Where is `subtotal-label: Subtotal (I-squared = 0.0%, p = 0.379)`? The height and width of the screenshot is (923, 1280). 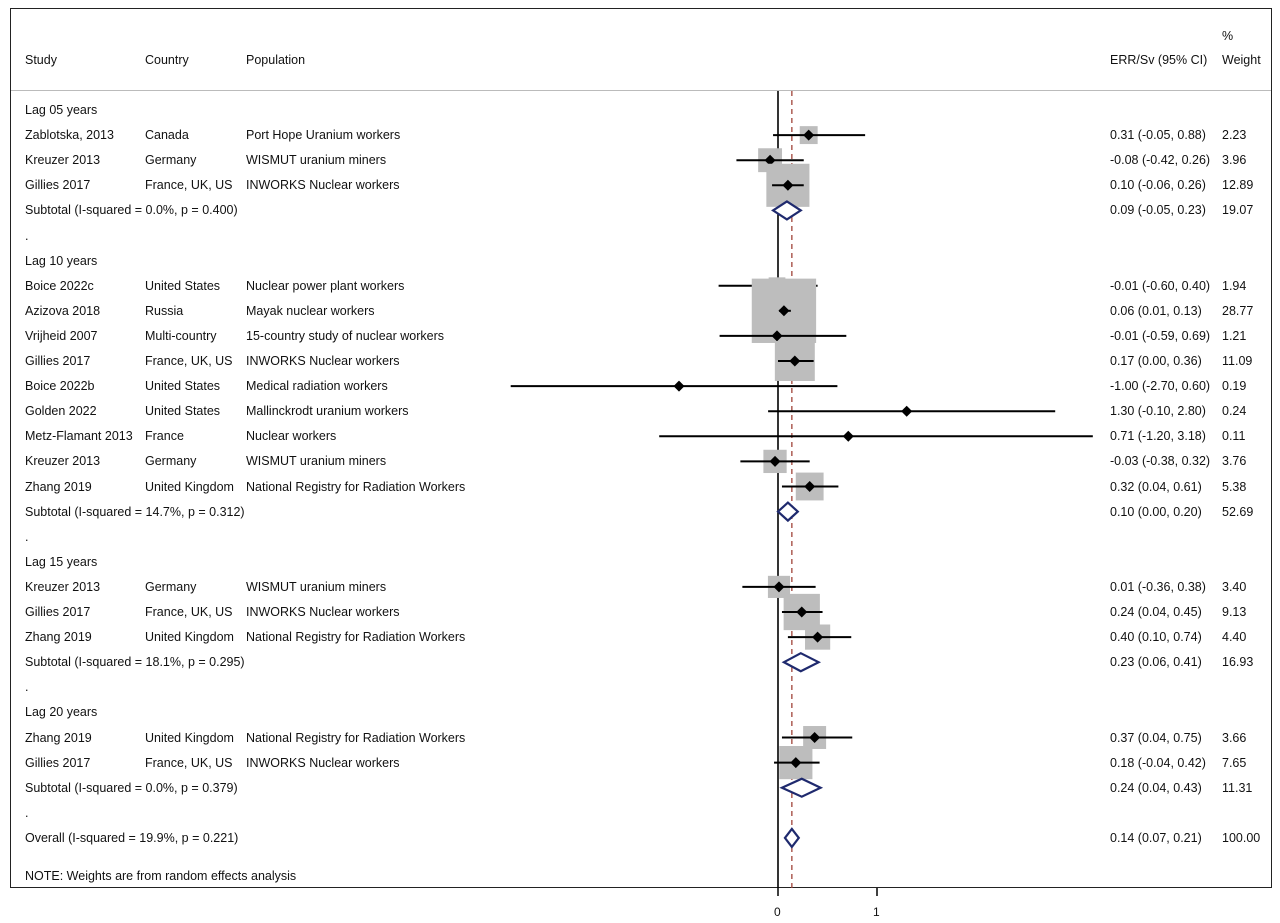
subtotal-label: Subtotal (I-squared = 0.0%, p = 0.379) is located at coordinates (131, 787).